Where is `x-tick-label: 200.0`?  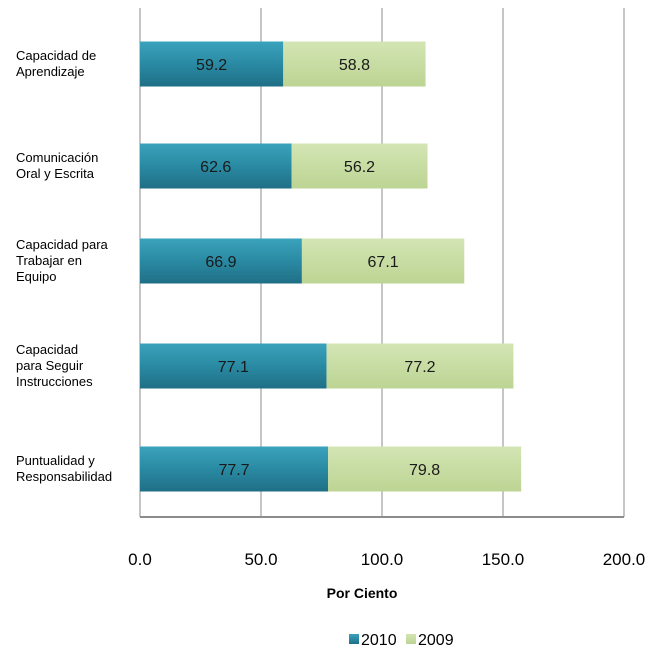
x-tick-label: 200.0 is located at coordinates (624, 559).